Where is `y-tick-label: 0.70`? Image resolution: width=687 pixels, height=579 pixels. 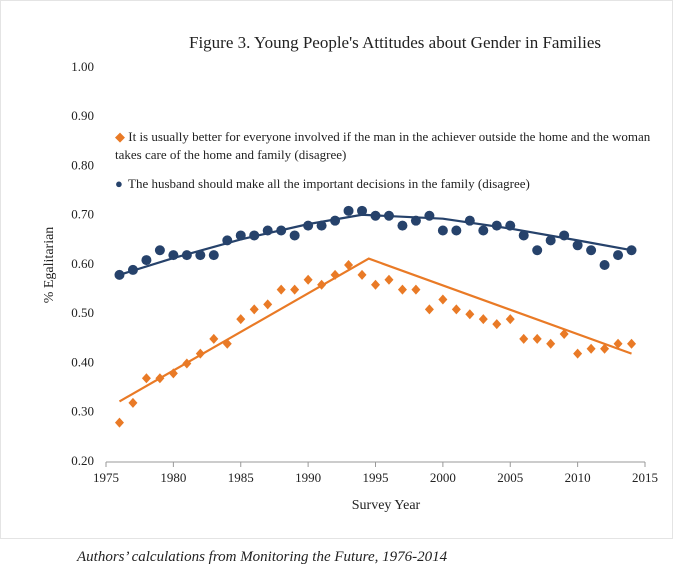 y-tick-label: 0.70 is located at coordinates (82, 214).